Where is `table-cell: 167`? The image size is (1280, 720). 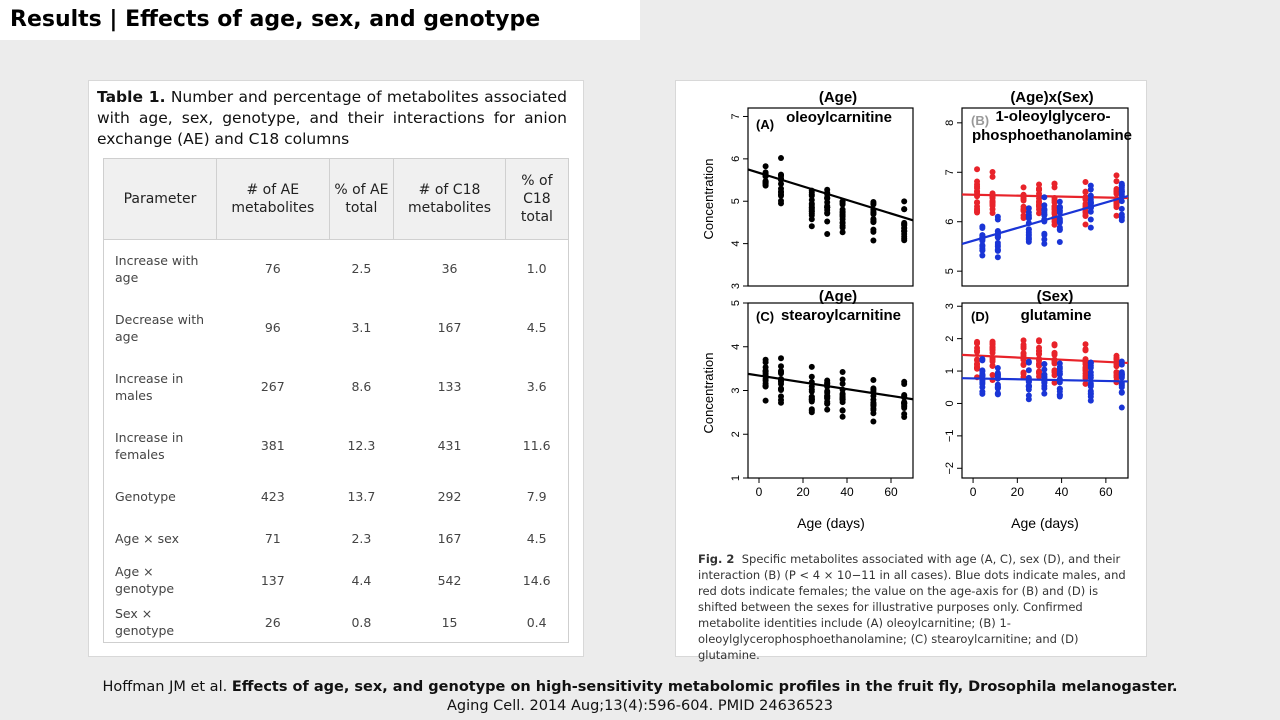
table-cell: 167 is located at coordinates (449, 538).